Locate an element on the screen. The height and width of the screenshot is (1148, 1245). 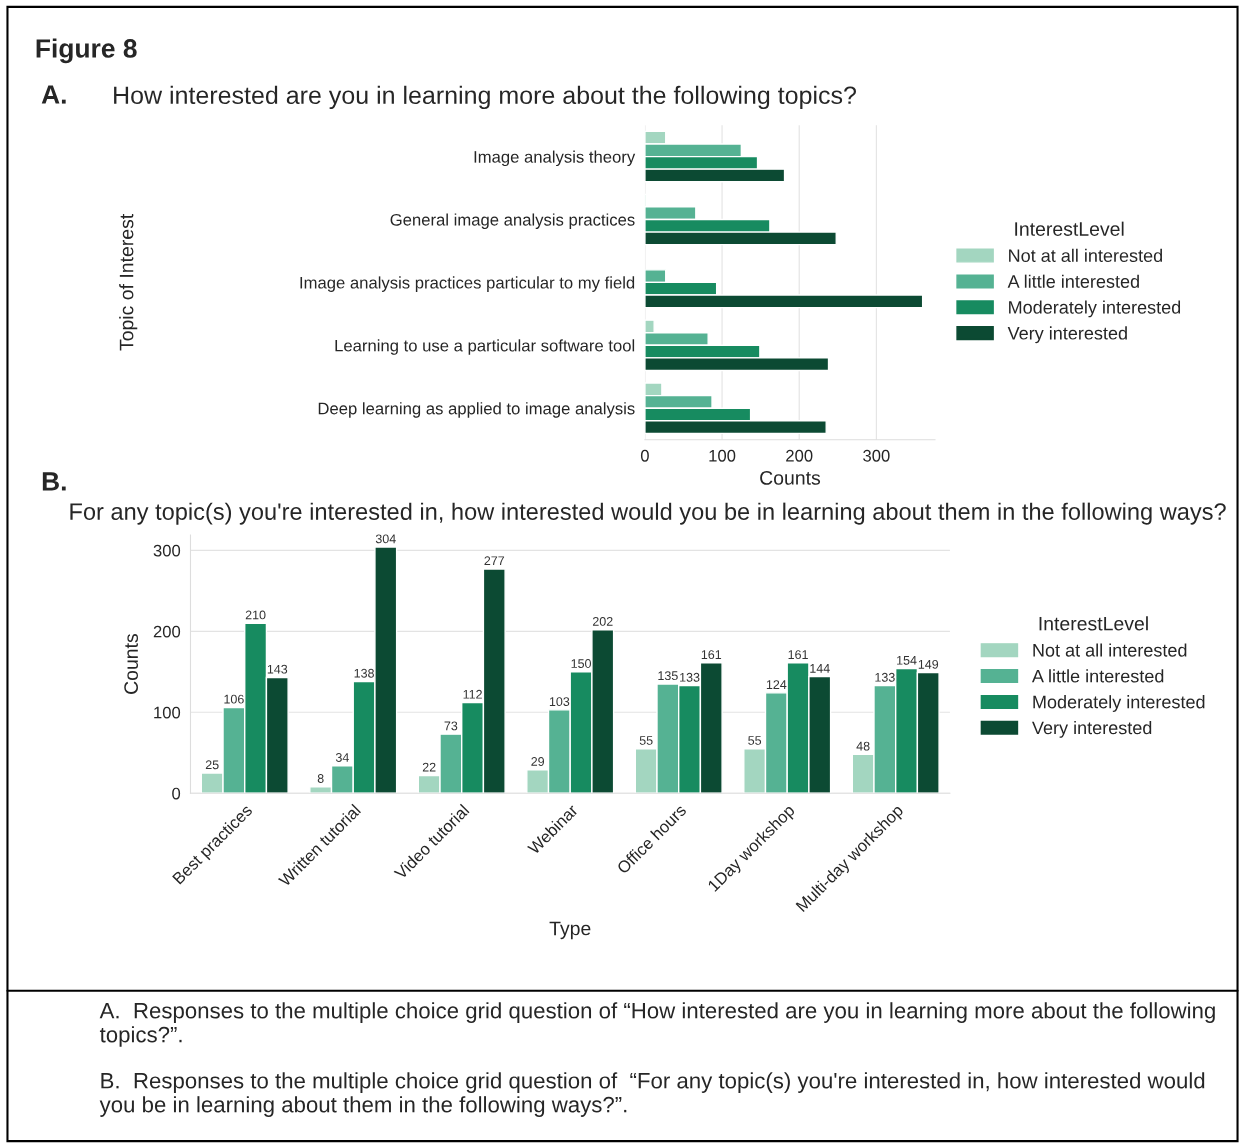
data-label: 138 is located at coordinates (364, 673).